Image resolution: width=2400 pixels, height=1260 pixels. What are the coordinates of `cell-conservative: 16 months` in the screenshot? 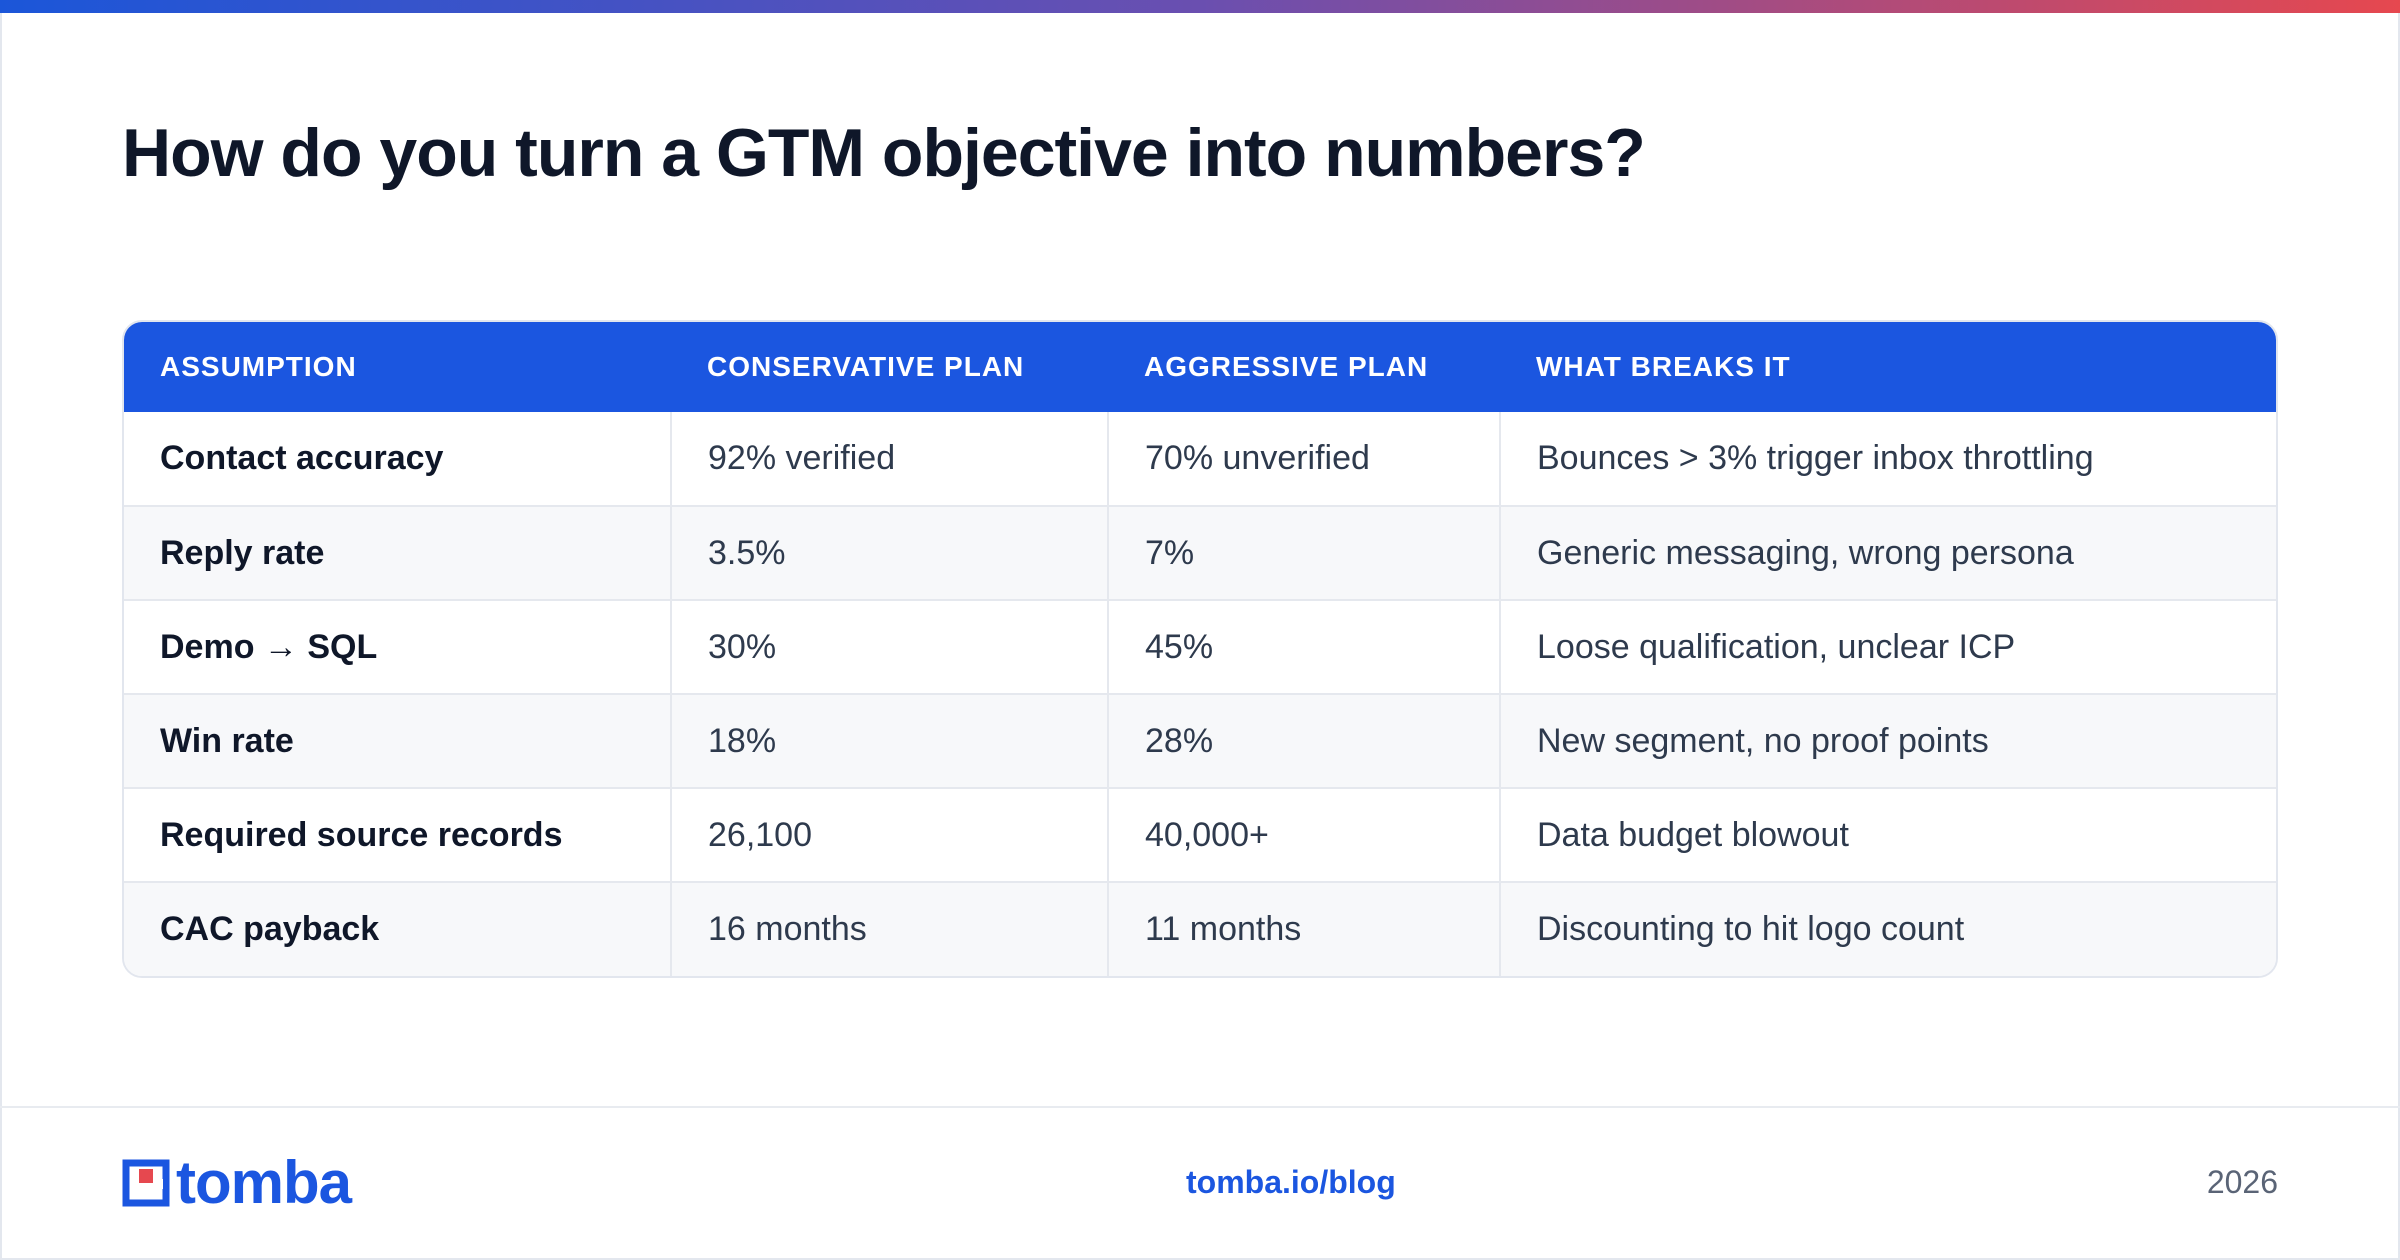 It's located at (889, 928).